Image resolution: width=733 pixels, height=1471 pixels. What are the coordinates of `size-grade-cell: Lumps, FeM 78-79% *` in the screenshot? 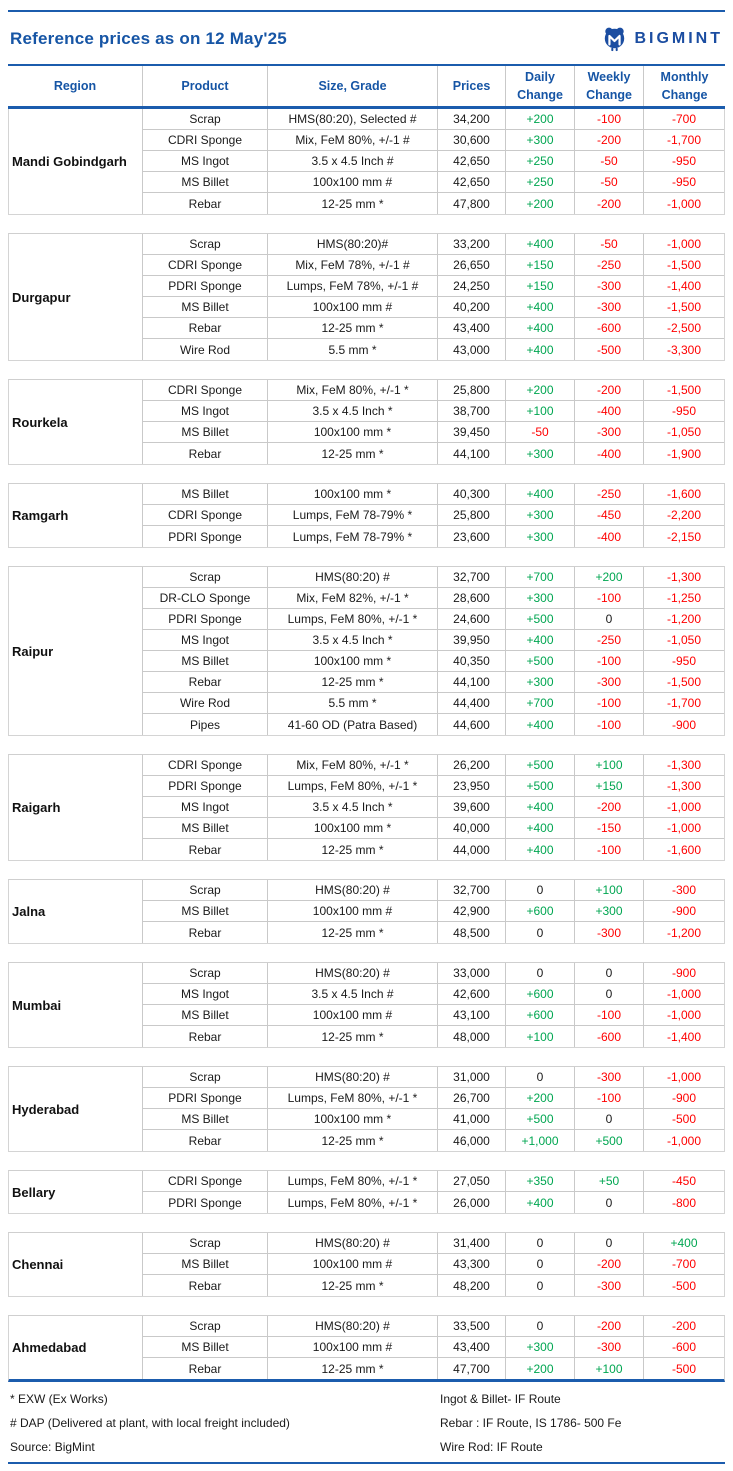 It's located at (353, 515).